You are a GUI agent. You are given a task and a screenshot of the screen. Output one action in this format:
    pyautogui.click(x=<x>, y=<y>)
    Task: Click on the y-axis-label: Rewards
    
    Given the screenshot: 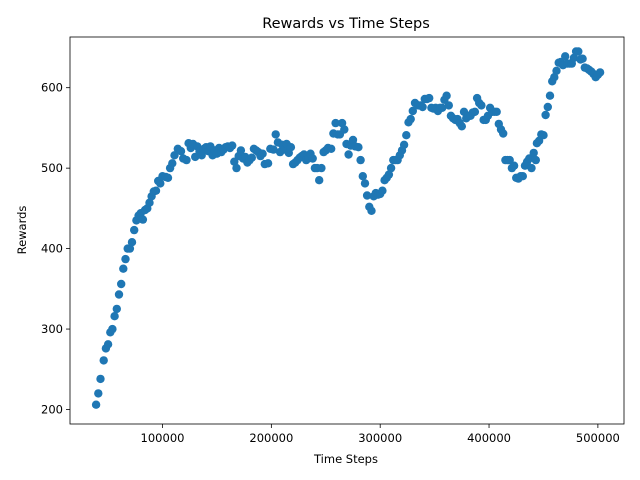 What is the action you would take?
    pyautogui.click(x=22, y=230)
    